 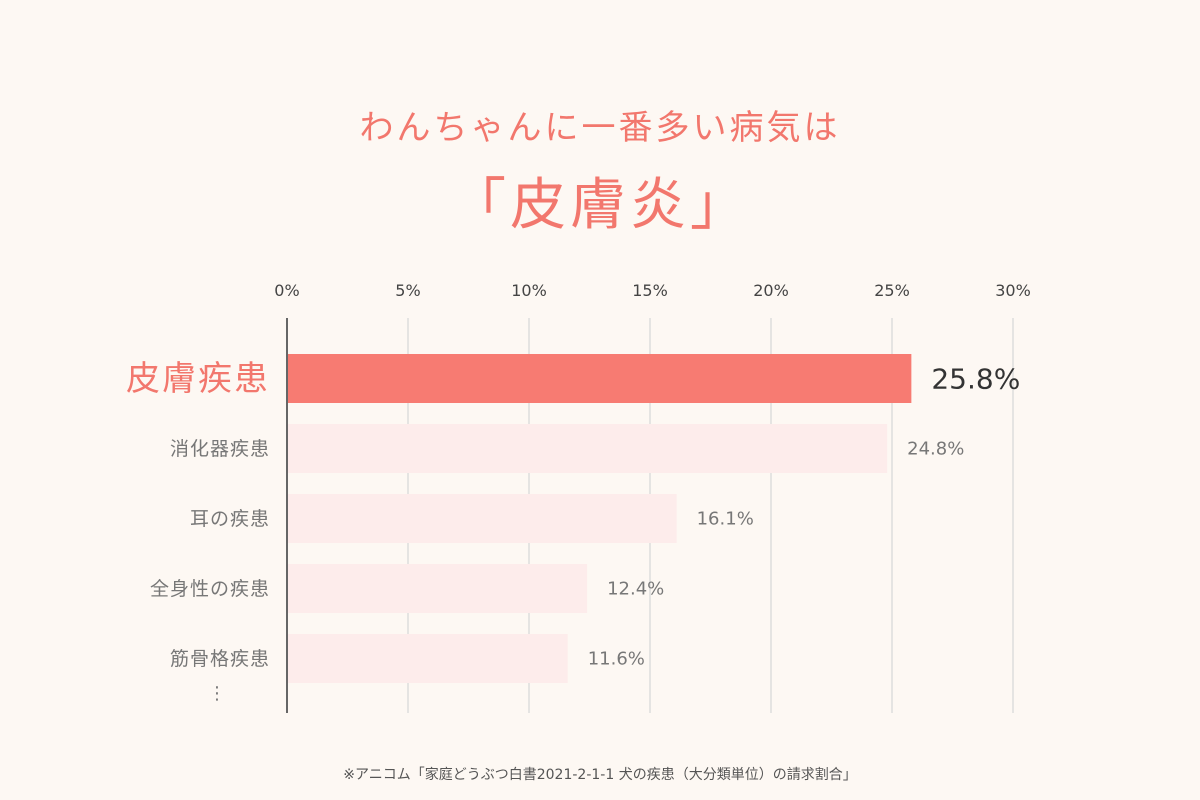 What do you see at coordinates (935, 449) in the screenshot?
I see `value-label: 24.8%` at bounding box center [935, 449].